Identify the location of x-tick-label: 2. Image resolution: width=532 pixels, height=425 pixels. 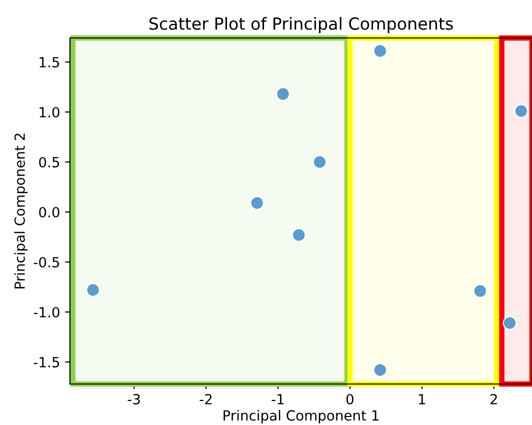
(493, 399).